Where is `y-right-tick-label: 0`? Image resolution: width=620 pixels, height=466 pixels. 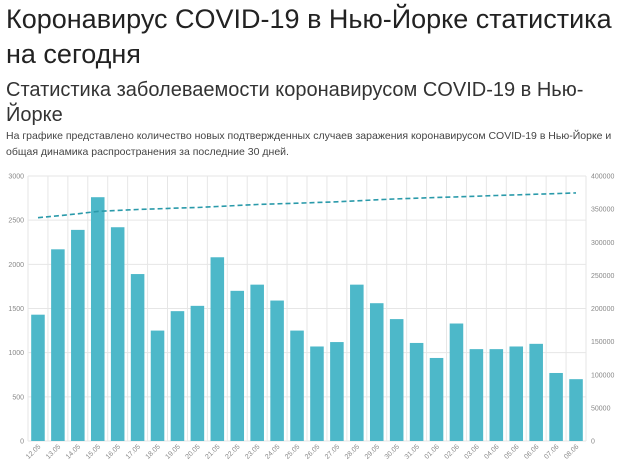 y-right-tick-label: 0 is located at coordinates (593, 442).